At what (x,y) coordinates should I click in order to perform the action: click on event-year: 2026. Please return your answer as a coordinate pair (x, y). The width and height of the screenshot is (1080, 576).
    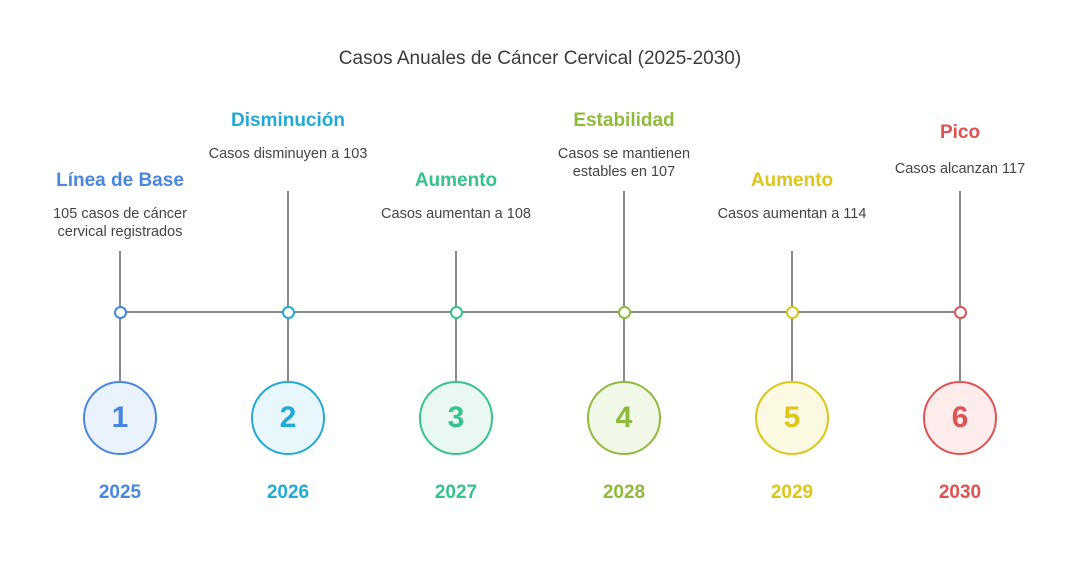
    Looking at the image, I should click on (288, 492).